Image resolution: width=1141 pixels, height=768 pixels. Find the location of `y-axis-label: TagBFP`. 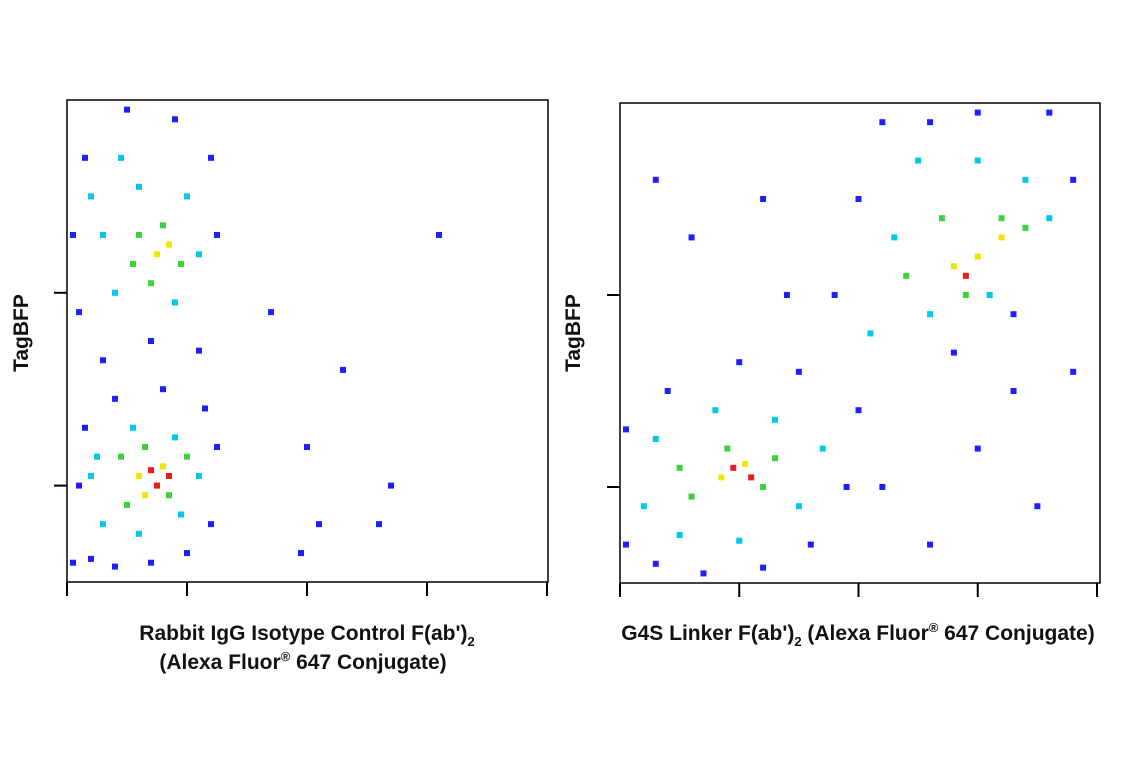

y-axis-label: TagBFP is located at coordinates (573, 333).